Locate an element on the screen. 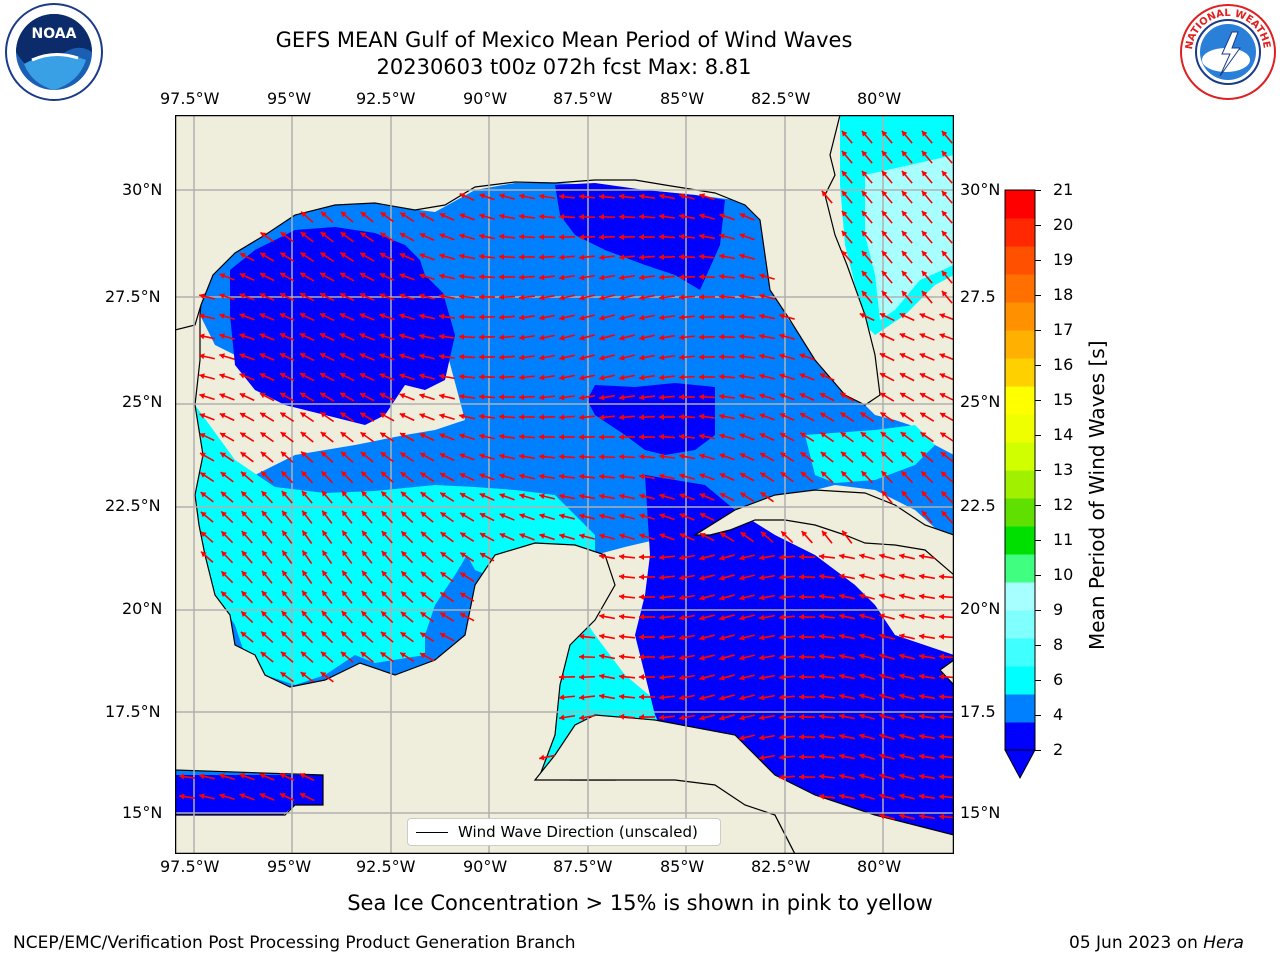  colorbar-tick-label: 9 is located at coordinates (1058, 609).